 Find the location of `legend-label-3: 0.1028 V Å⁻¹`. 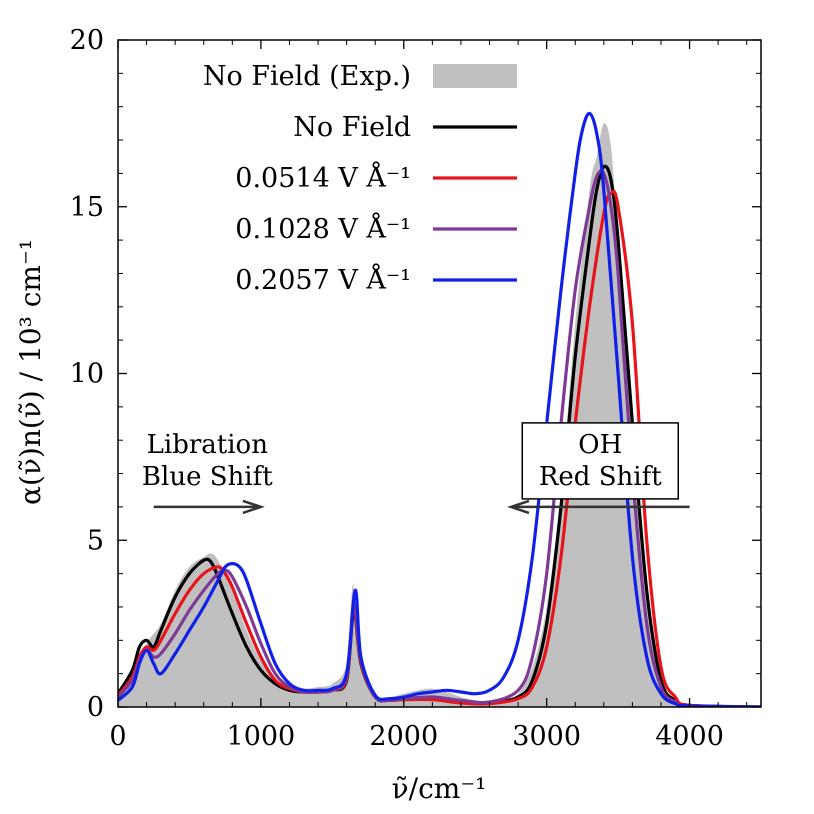

legend-label-3: 0.1028 V Å⁻¹ is located at coordinates (323, 228).